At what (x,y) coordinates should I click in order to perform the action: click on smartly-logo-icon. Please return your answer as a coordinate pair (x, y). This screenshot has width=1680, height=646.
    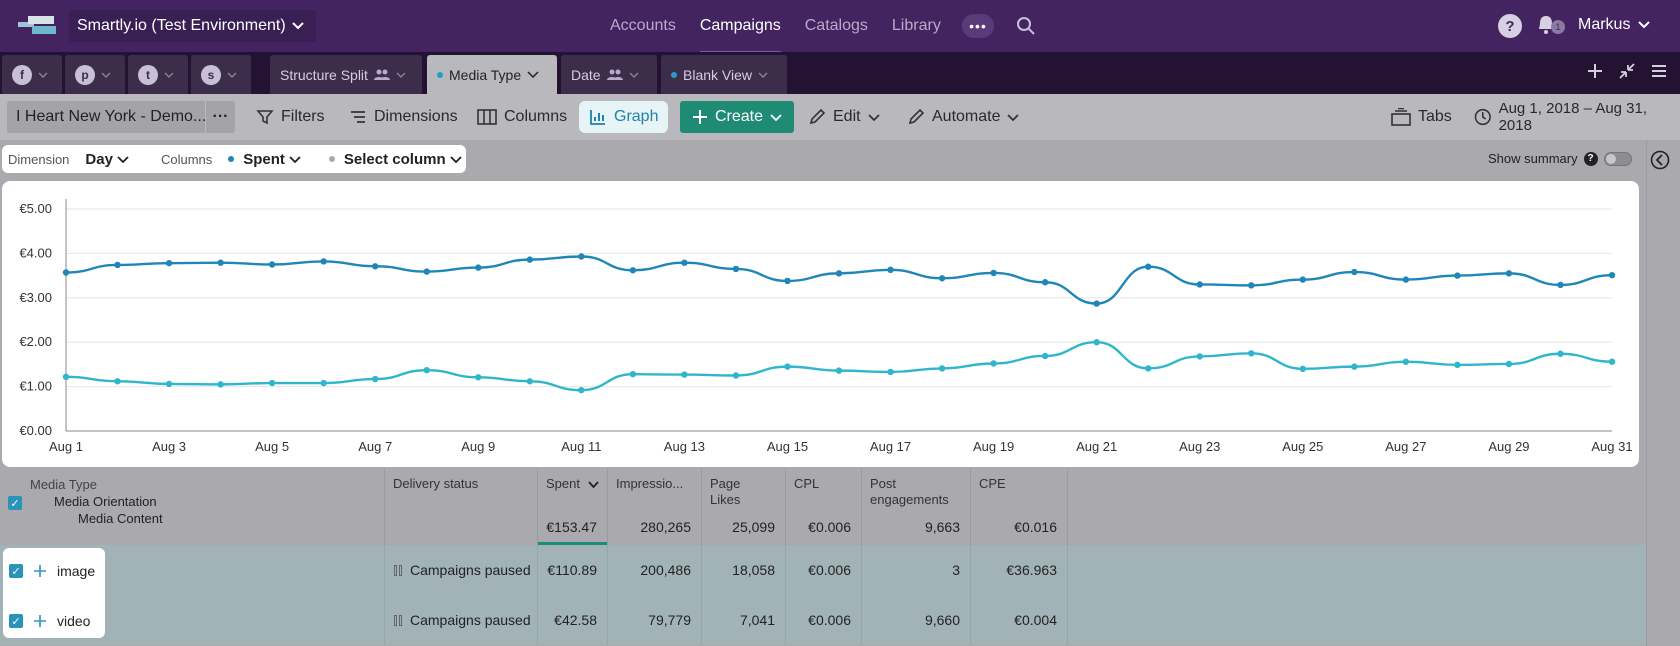
    Looking at the image, I should click on (38, 25).